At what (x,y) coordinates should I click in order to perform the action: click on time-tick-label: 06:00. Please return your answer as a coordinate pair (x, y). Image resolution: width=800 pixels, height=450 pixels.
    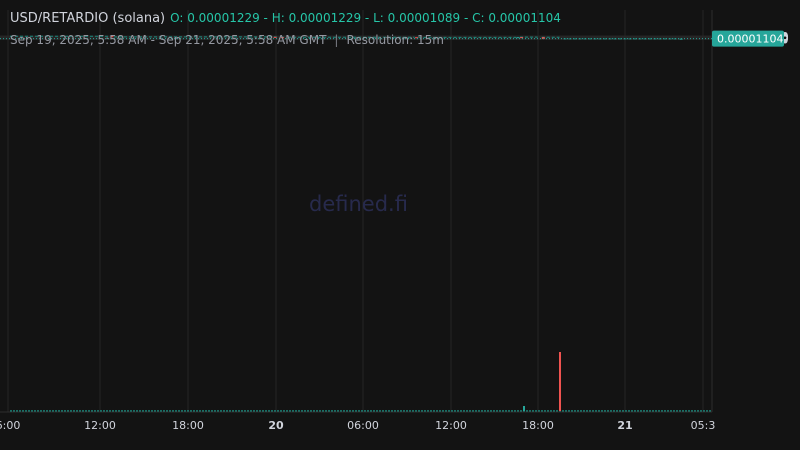
    Looking at the image, I should click on (363, 425).